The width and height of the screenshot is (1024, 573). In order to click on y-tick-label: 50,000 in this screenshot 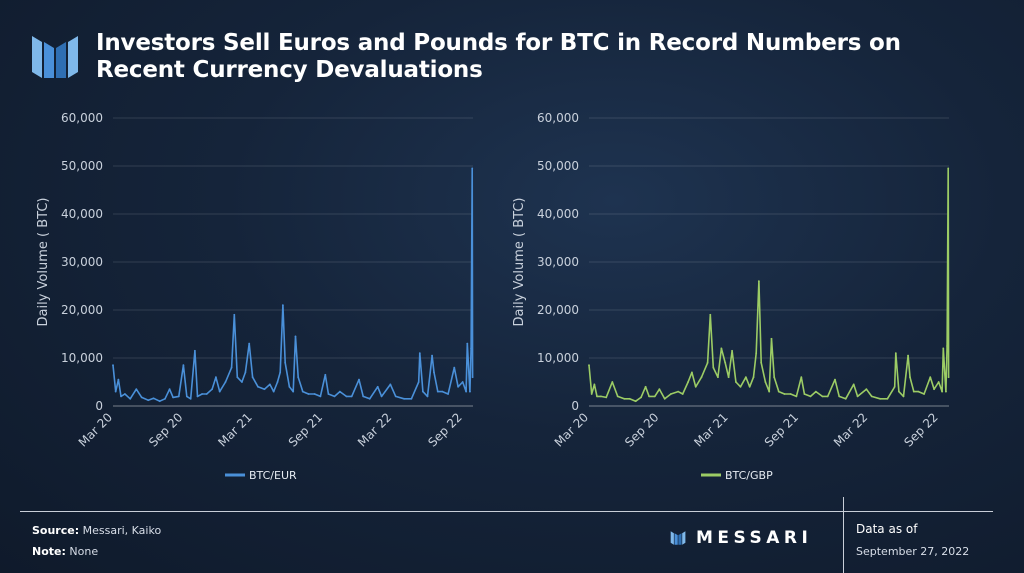, I will do `click(558, 166)`.